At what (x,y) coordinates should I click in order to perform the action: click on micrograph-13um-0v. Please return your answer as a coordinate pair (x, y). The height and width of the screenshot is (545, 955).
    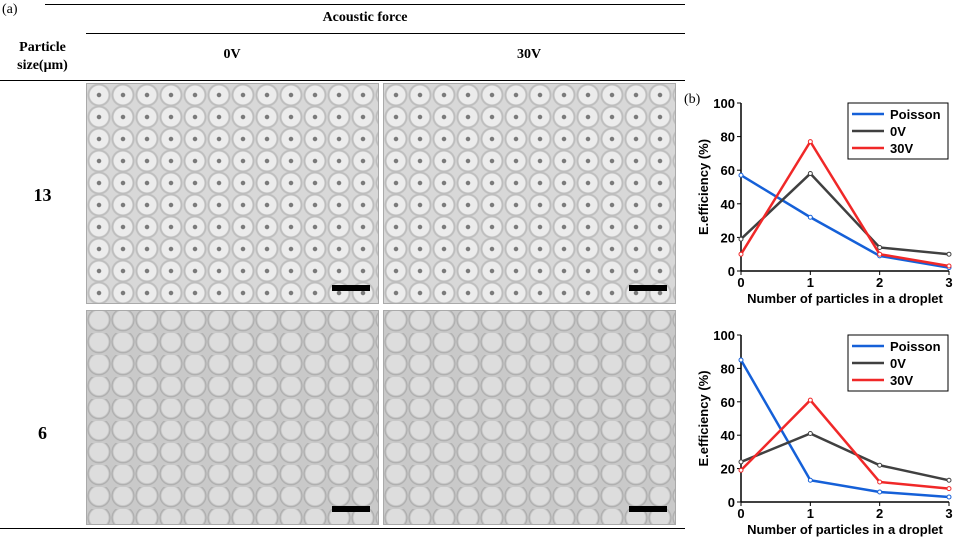
    Looking at the image, I should click on (232, 193).